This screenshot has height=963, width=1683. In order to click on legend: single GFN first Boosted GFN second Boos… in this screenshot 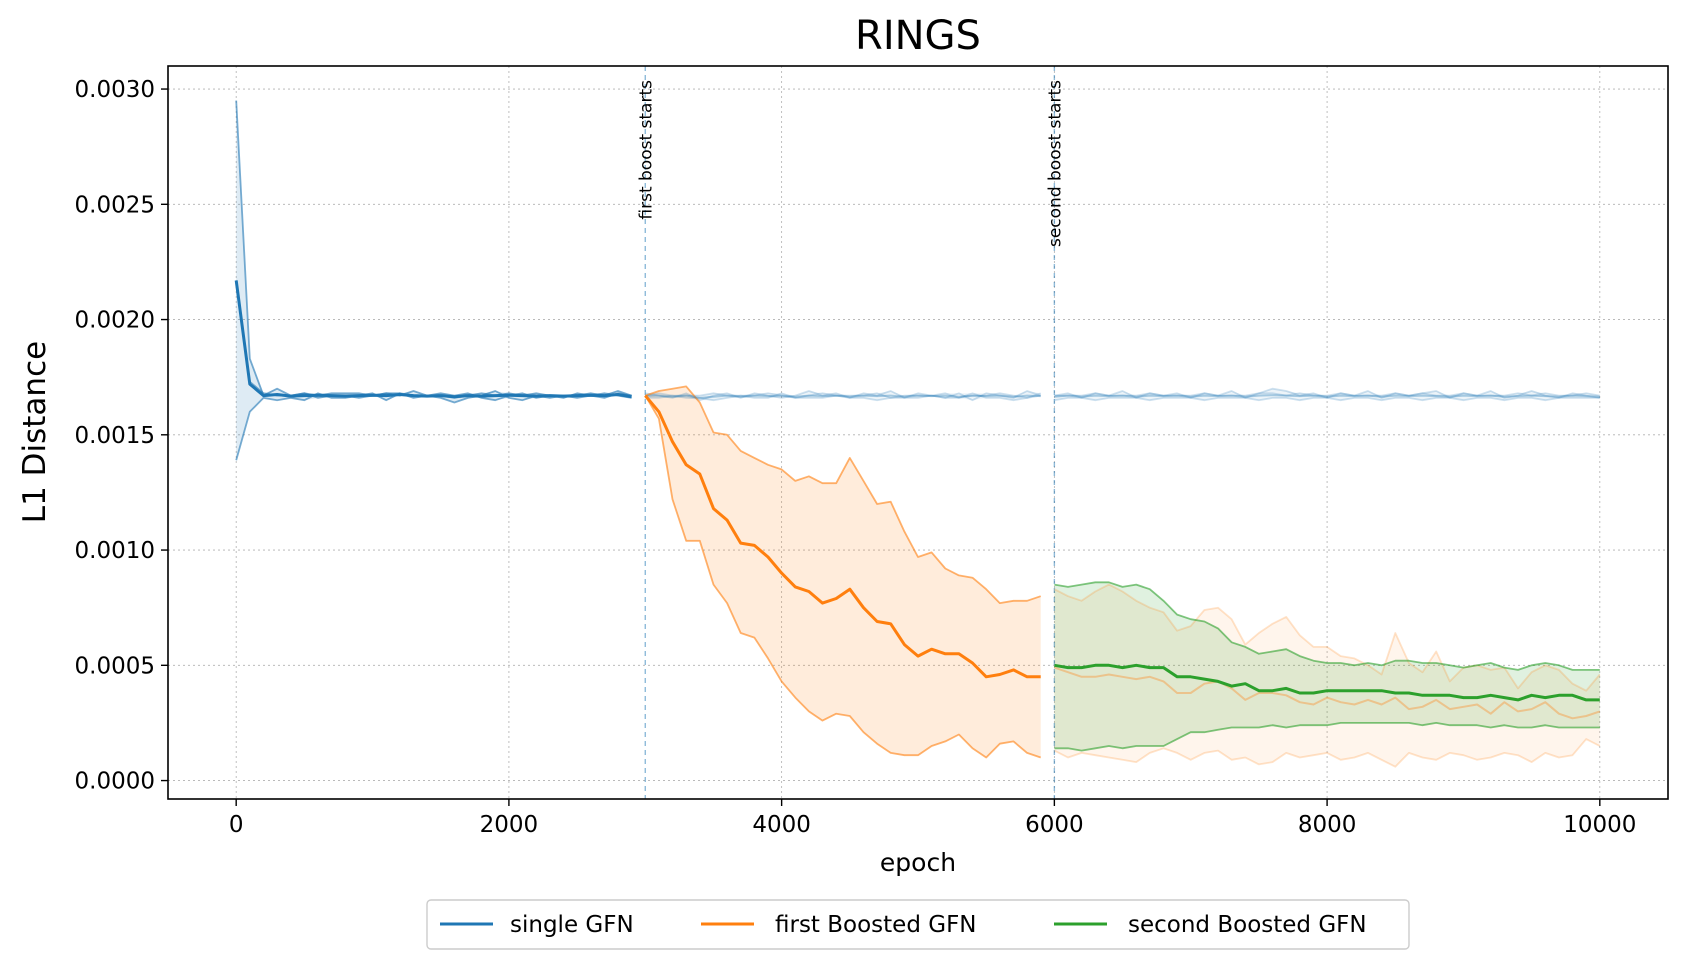, I will do `click(918, 924)`.